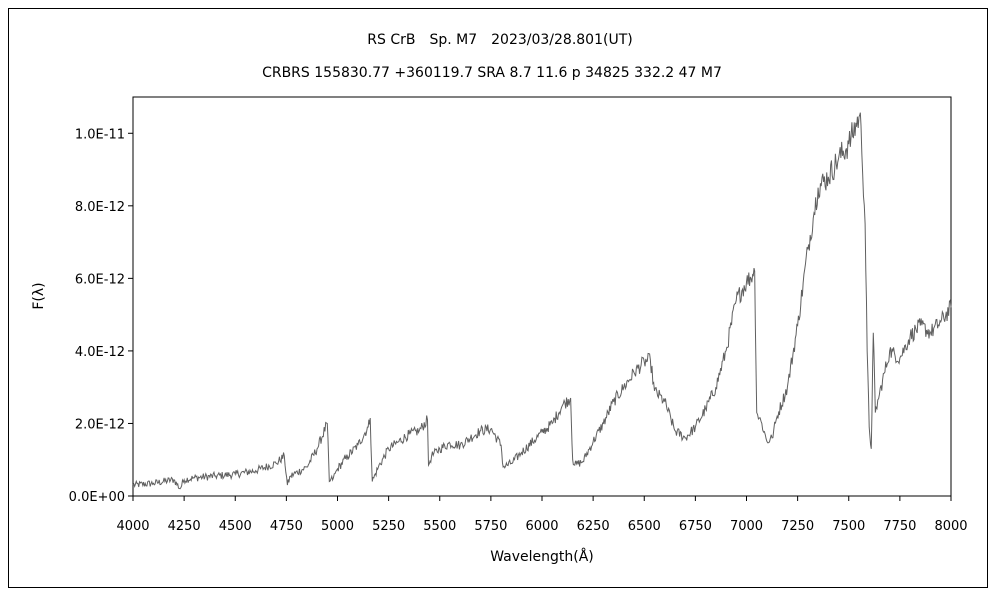  What do you see at coordinates (746, 526) in the screenshot?
I see `x-tick-label: 7000` at bounding box center [746, 526].